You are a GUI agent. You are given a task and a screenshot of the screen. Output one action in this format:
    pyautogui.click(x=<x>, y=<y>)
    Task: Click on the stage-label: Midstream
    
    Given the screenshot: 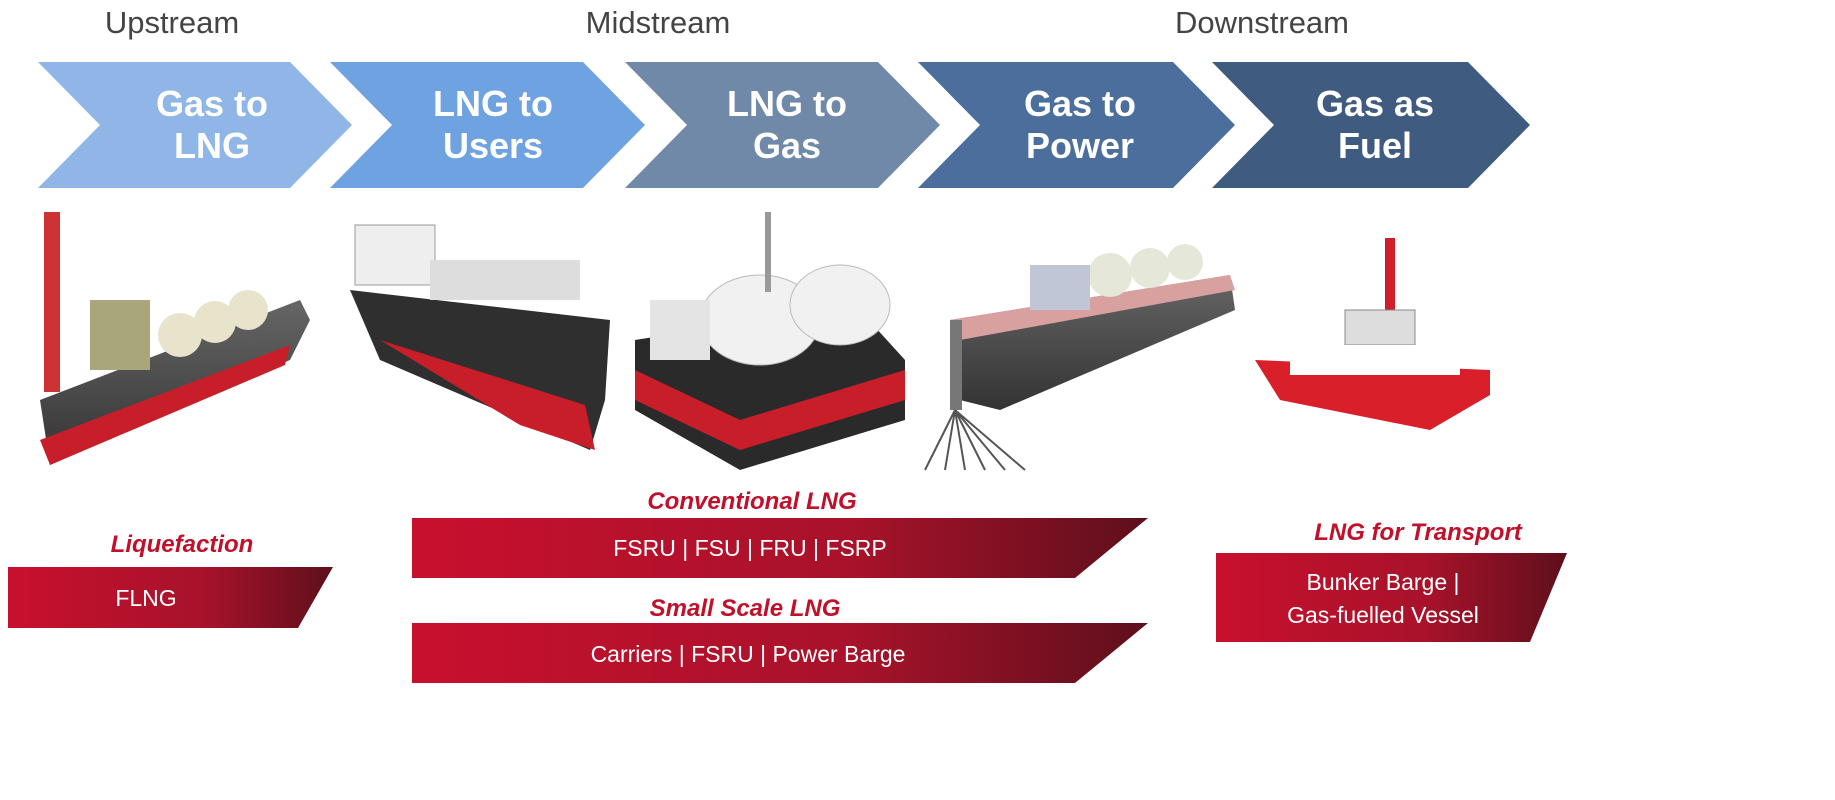 What is the action you would take?
    pyautogui.click(x=658, y=22)
    